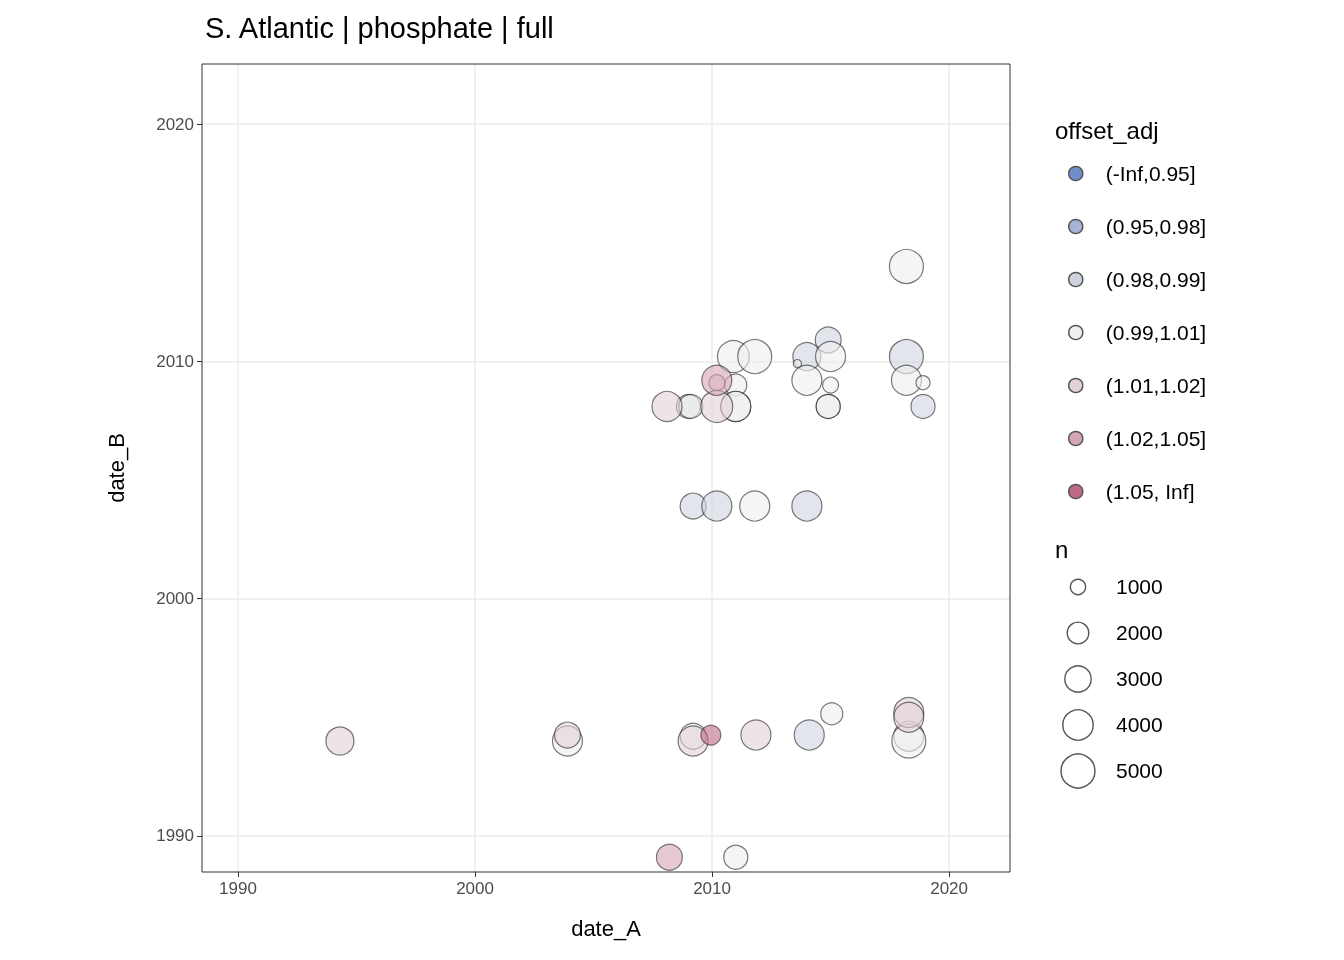 Image resolution: width=1344 pixels, height=960 pixels. What do you see at coordinates (238, 888) in the screenshot?
I see `x-tick-label: 1990` at bounding box center [238, 888].